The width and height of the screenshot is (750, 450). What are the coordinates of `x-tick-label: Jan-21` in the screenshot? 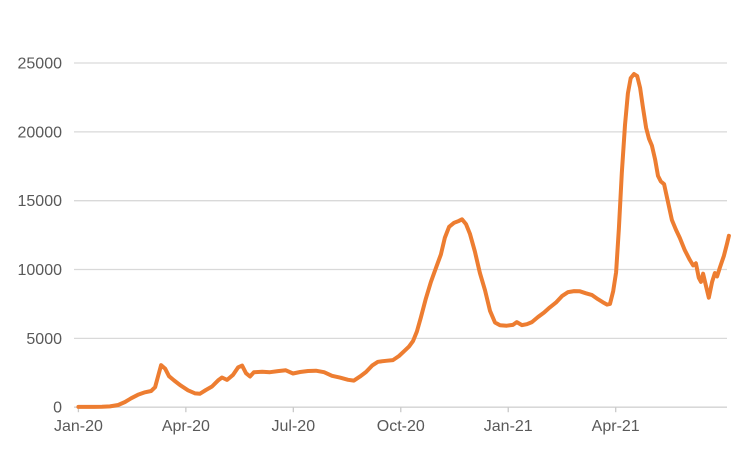 It's located at (508, 426).